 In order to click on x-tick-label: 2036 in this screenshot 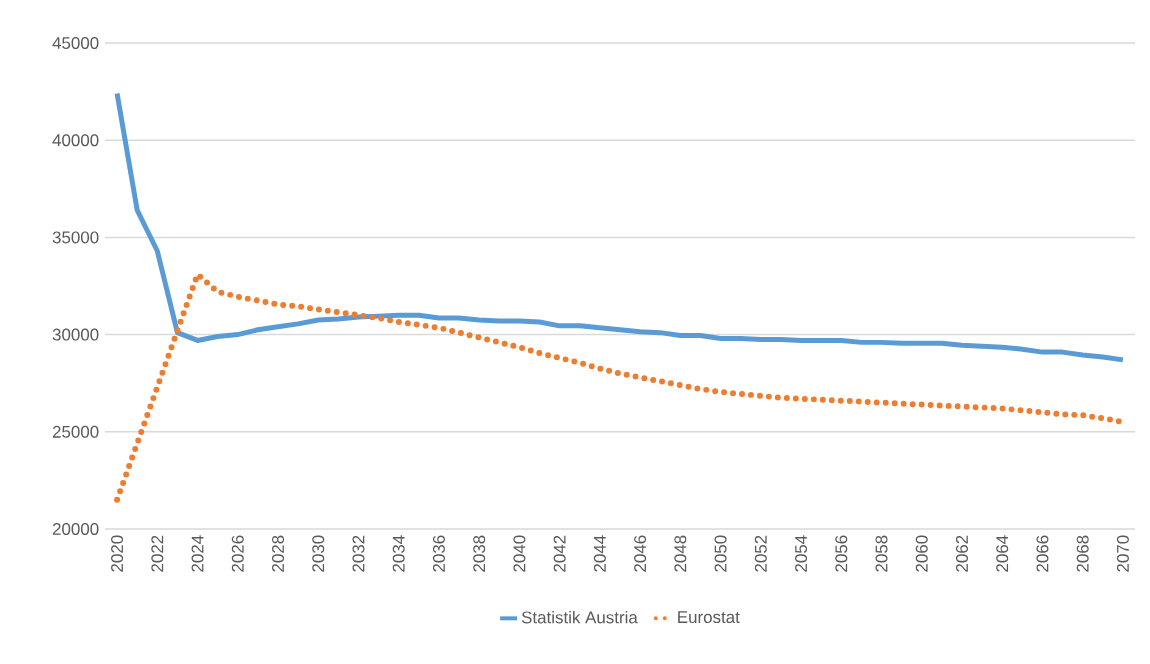, I will do `click(438, 553)`.